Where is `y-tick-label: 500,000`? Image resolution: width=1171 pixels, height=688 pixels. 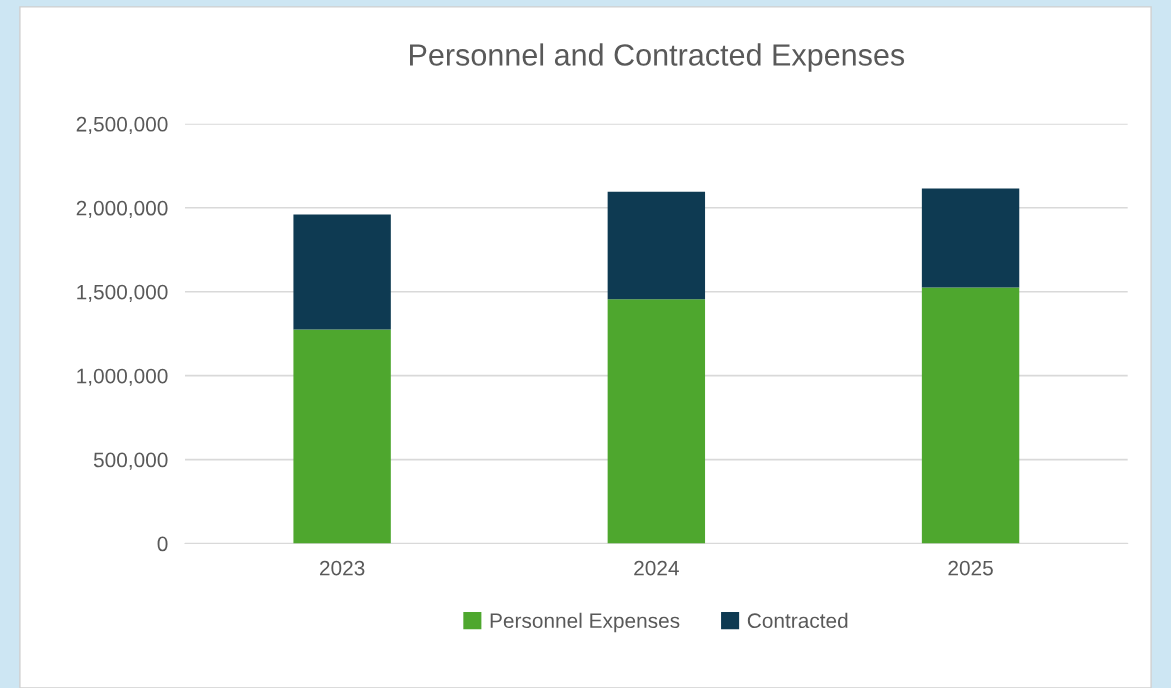
y-tick-label: 500,000 is located at coordinates (130, 461).